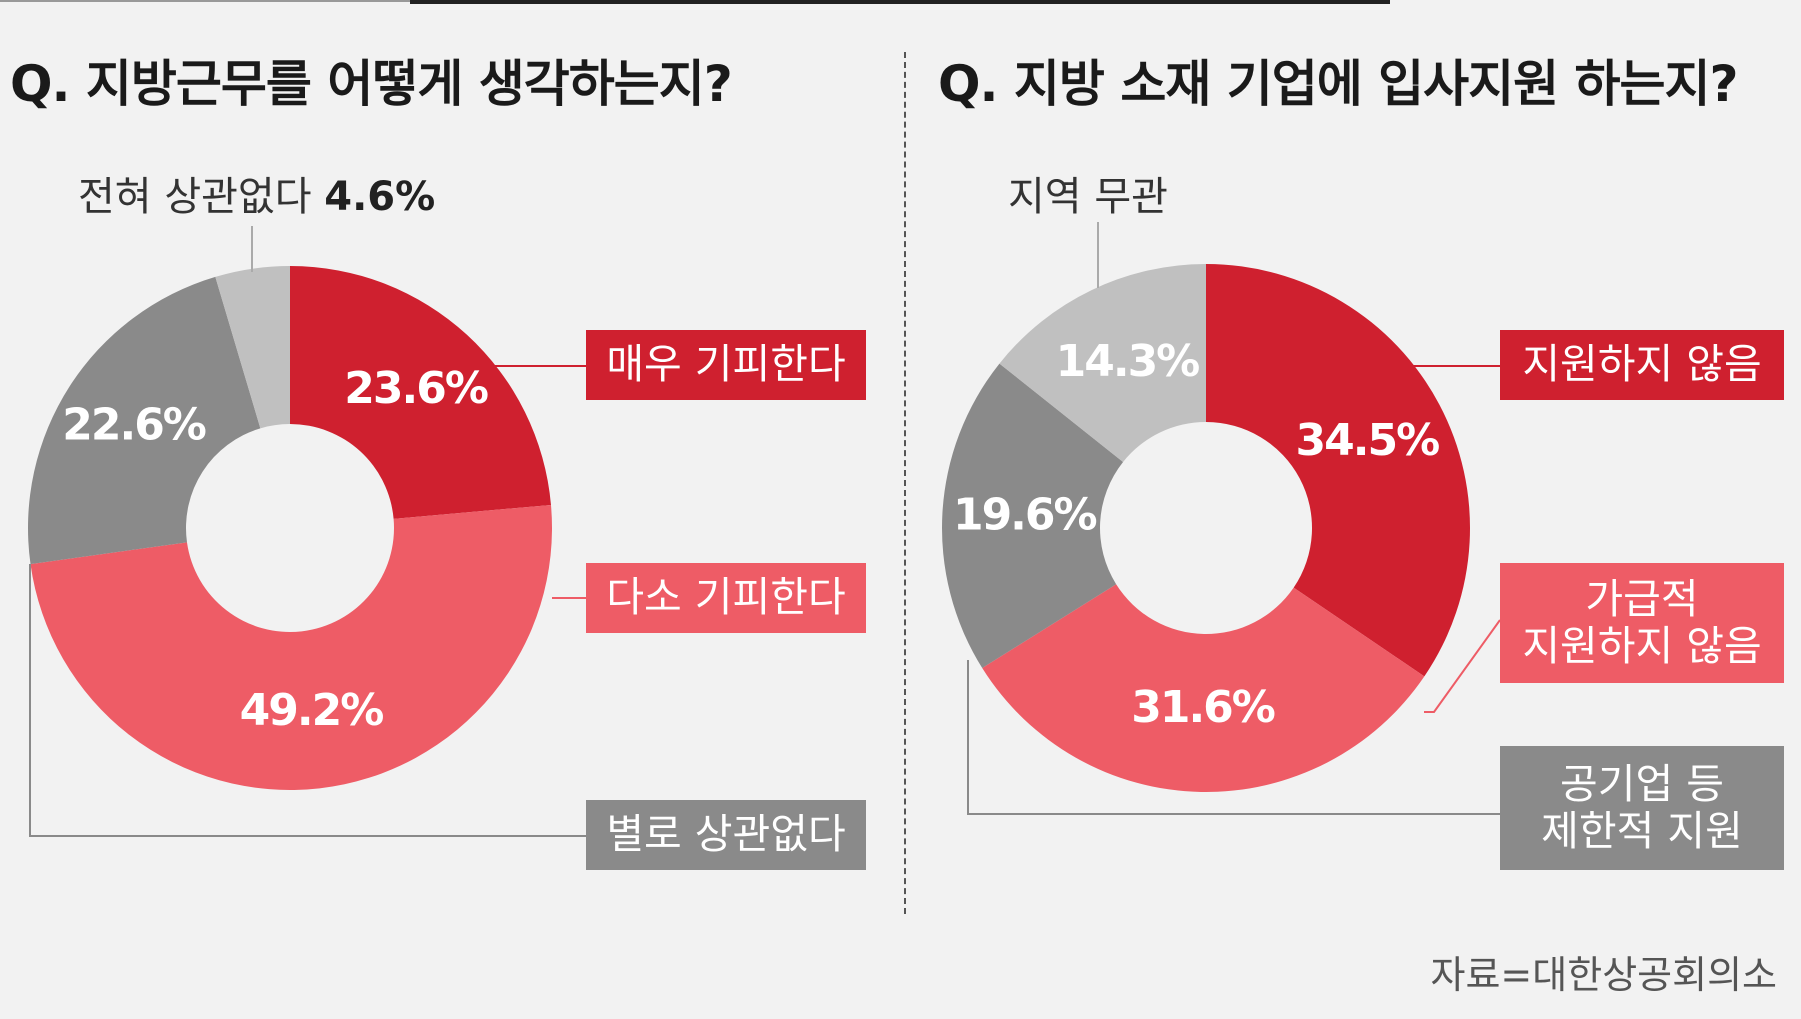 This screenshot has width=1801, height=1019. What do you see at coordinates (1642, 831) in the screenshot?
I see `legend-limited-line2: 제한적 지원` at bounding box center [1642, 831].